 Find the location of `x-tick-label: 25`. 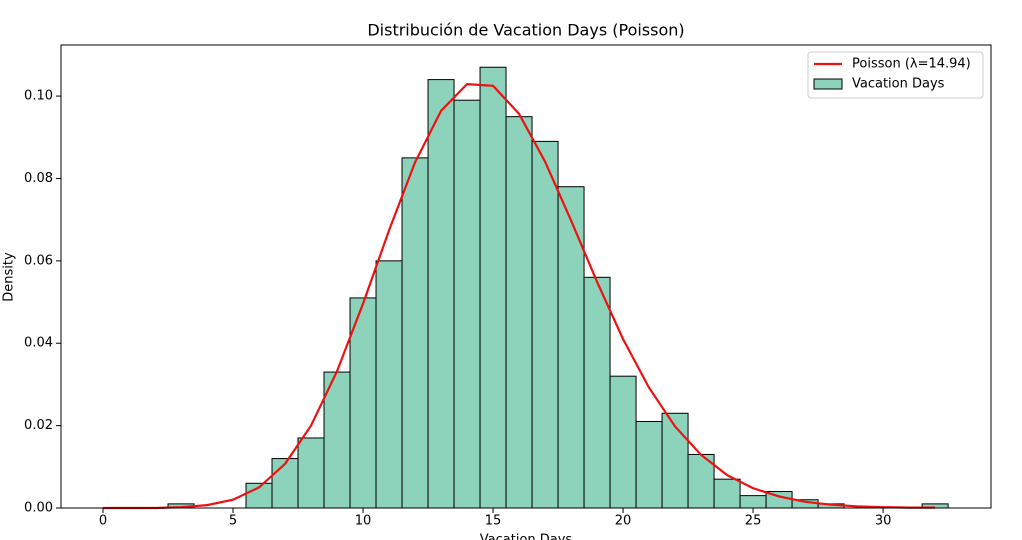

x-tick-label: 25 is located at coordinates (753, 521).